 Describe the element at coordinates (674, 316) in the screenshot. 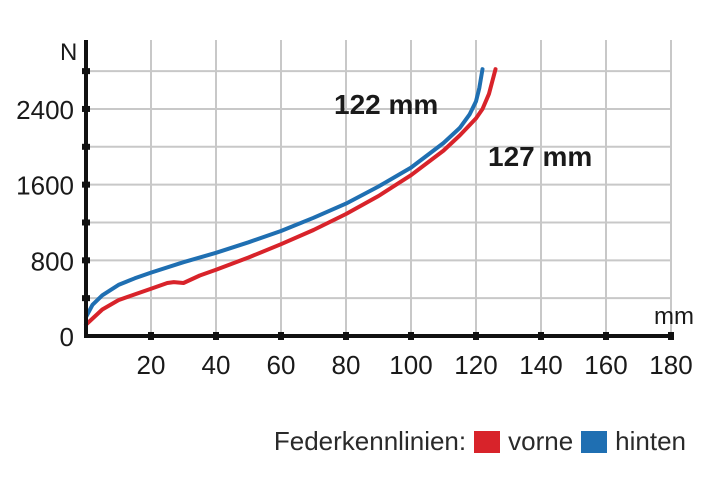

I see `x-axis-unit: mm` at that location.